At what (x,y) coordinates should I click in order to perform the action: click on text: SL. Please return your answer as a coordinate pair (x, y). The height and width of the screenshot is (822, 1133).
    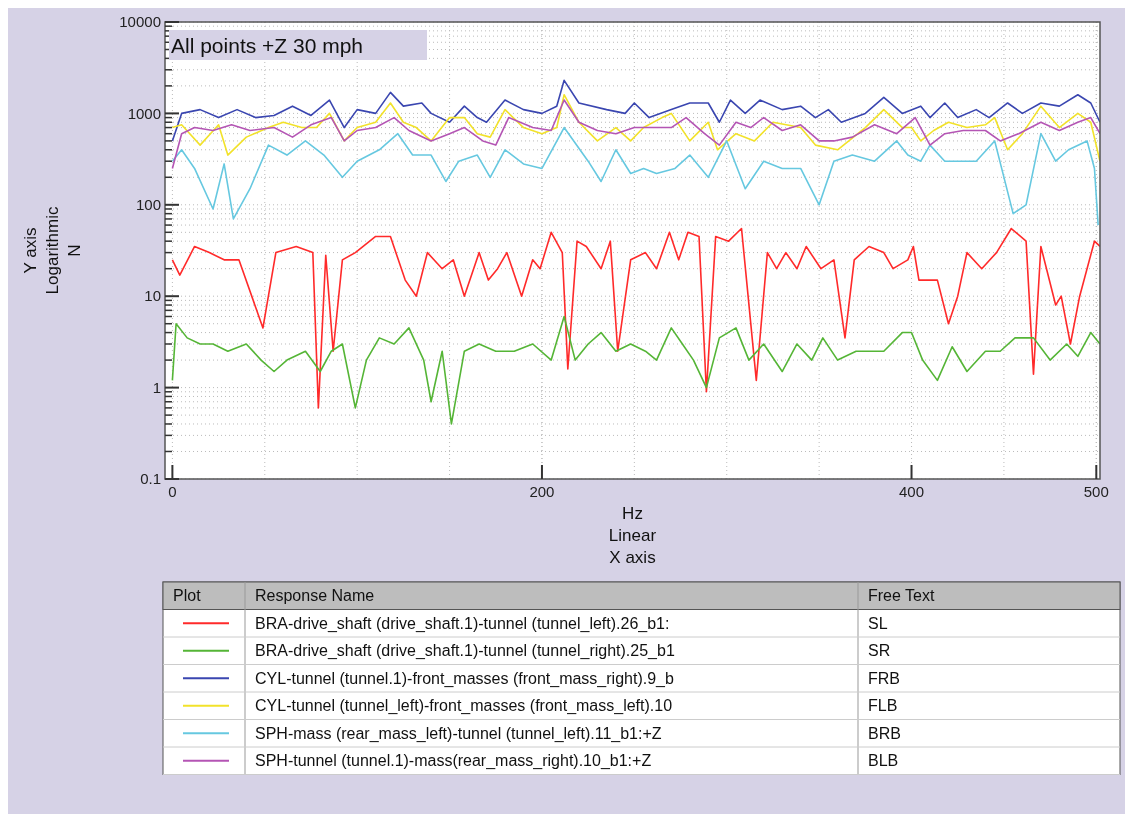
    Looking at the image, I should click on (878, 623).